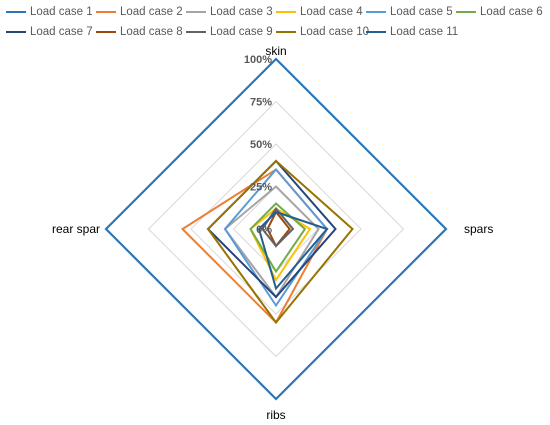  I want to click on legend-item: Load case 6, so click(499, 12).